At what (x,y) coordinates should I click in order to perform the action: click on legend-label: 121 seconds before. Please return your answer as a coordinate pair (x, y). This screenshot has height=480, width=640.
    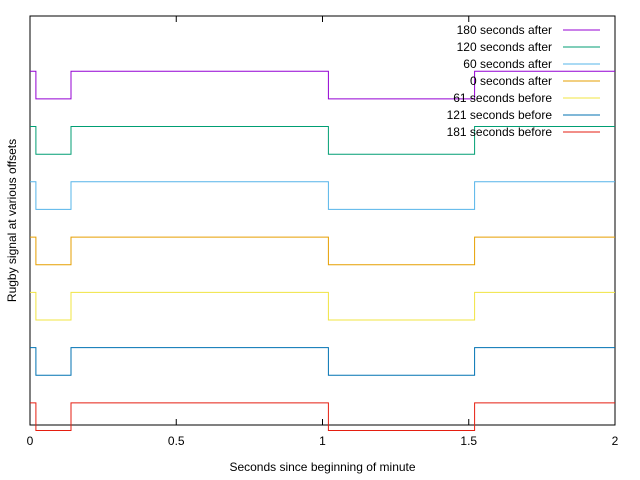
    Looking at the image, I should click on (500, 115).